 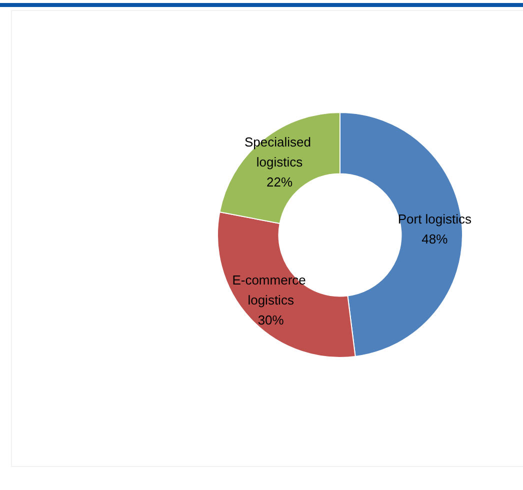 What do you see at coordinates (271, 320) in the screenshot?
I see `data-label: 30%` at bounding box center [271, 320].